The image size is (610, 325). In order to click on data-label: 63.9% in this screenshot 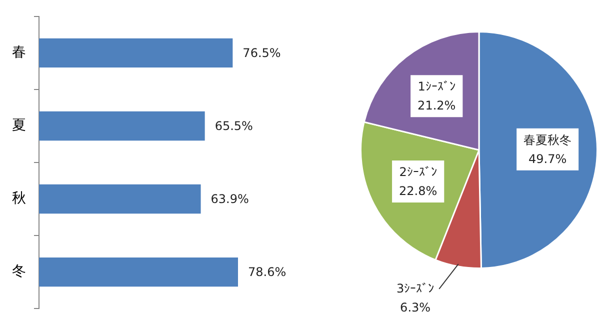, I will do `click(229, 199)`.